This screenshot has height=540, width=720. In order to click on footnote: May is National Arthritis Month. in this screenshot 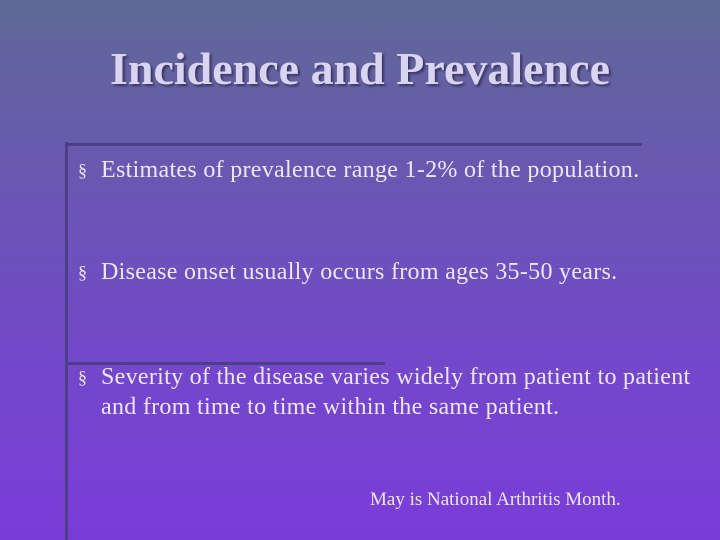, I will do `click(495, 499)`.